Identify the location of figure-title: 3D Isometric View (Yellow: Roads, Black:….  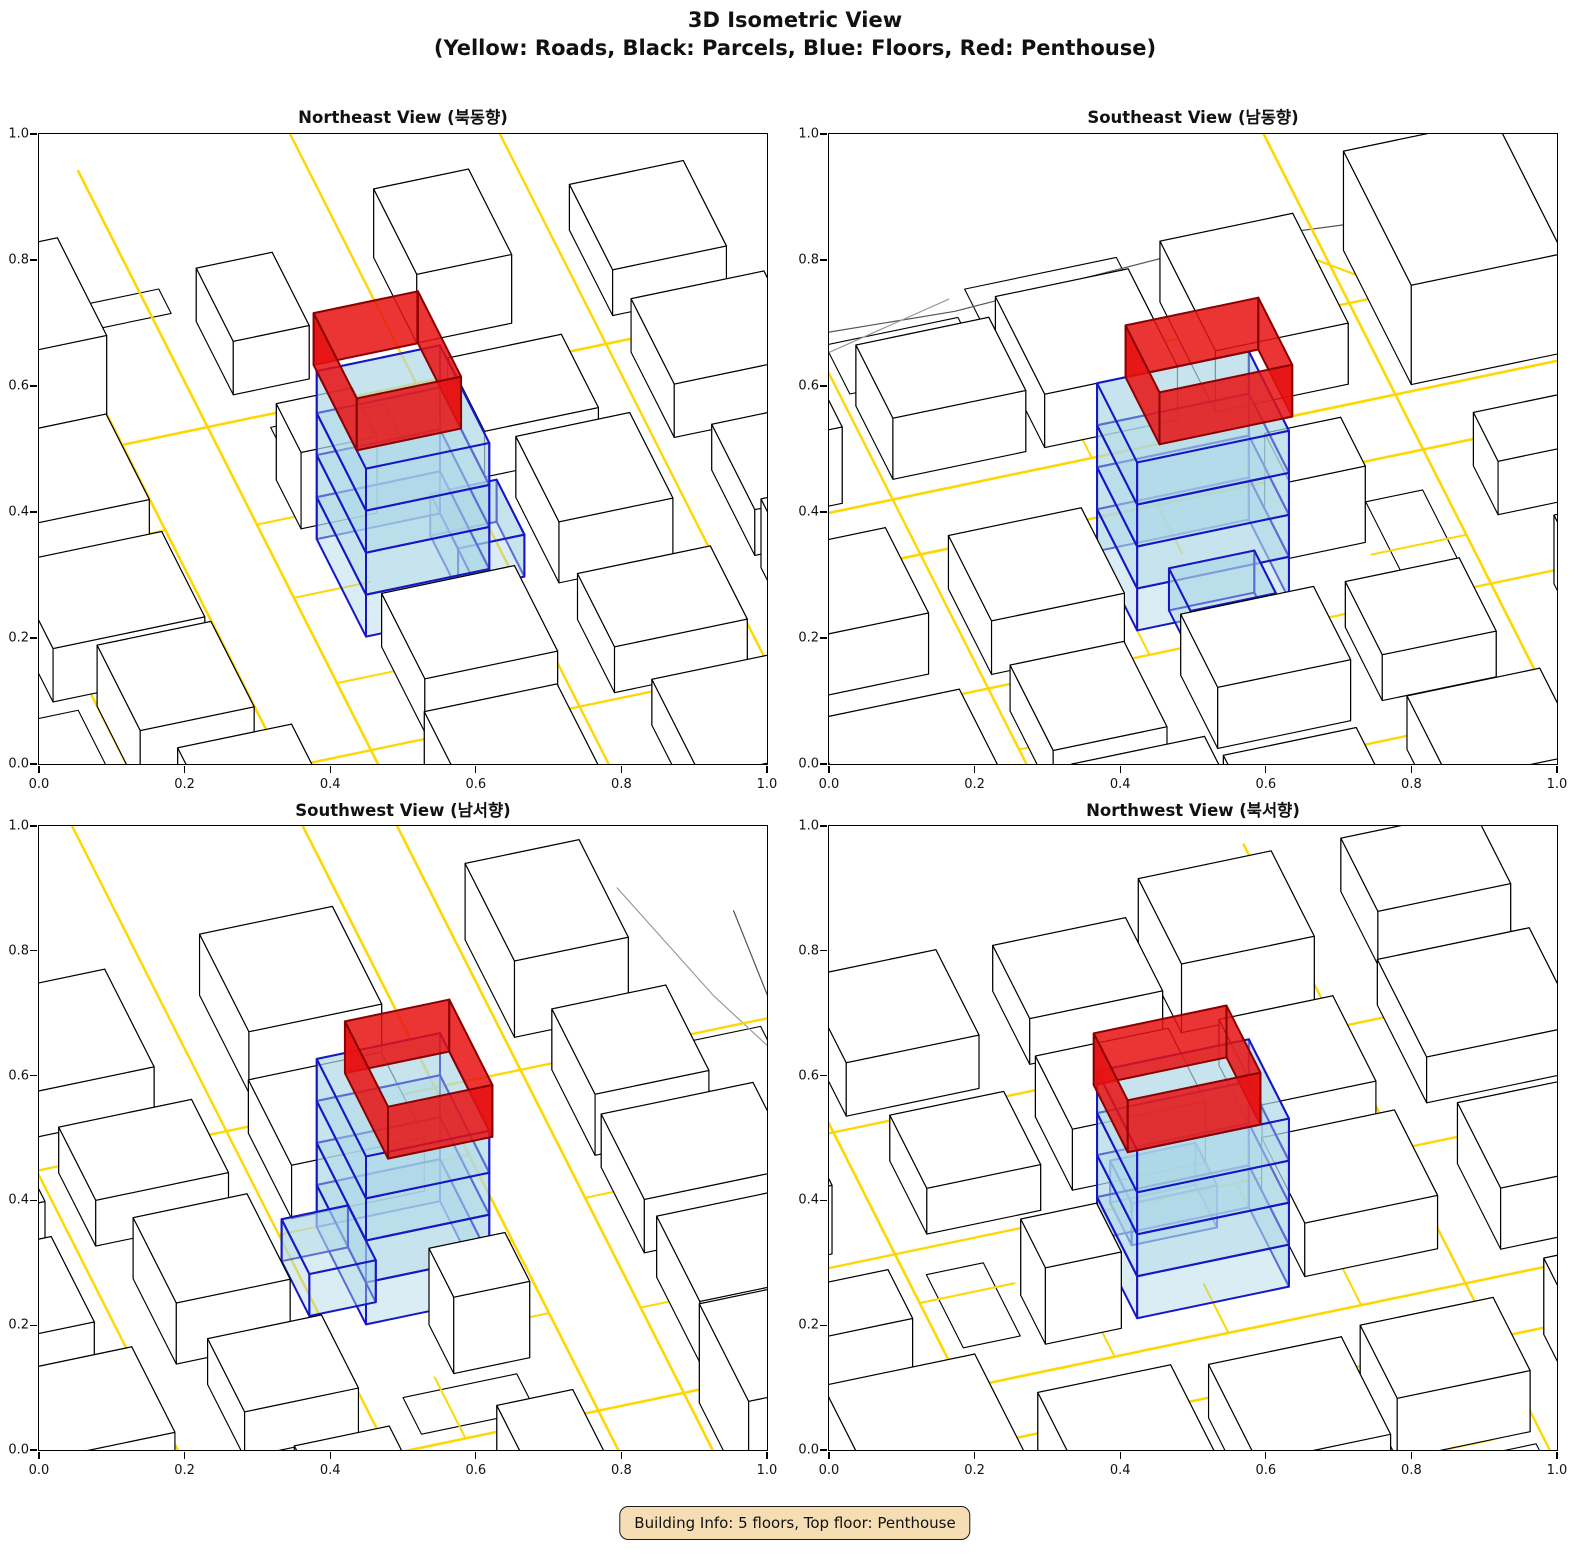
(795, 34).